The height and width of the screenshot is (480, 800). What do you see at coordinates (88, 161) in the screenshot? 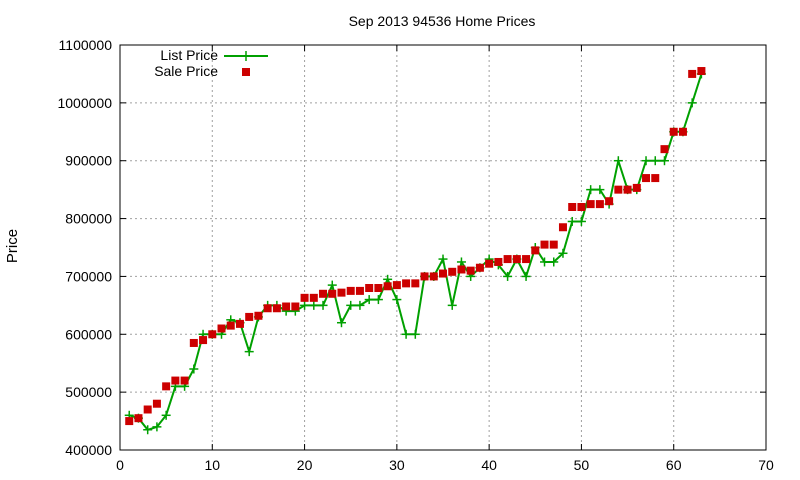
I see `y-tick-label: 900000` at bounding box center [88, 161].